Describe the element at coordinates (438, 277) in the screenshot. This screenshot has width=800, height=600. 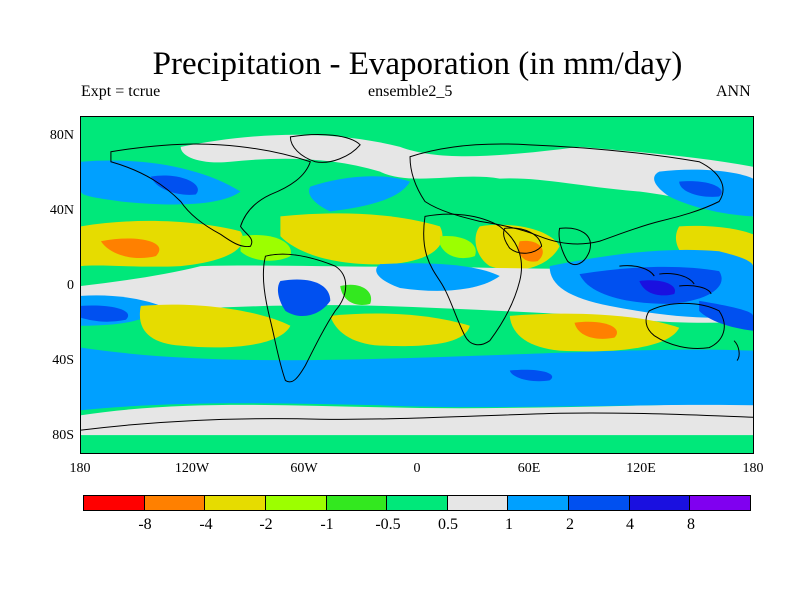
I see `itcz-wet` at that location.